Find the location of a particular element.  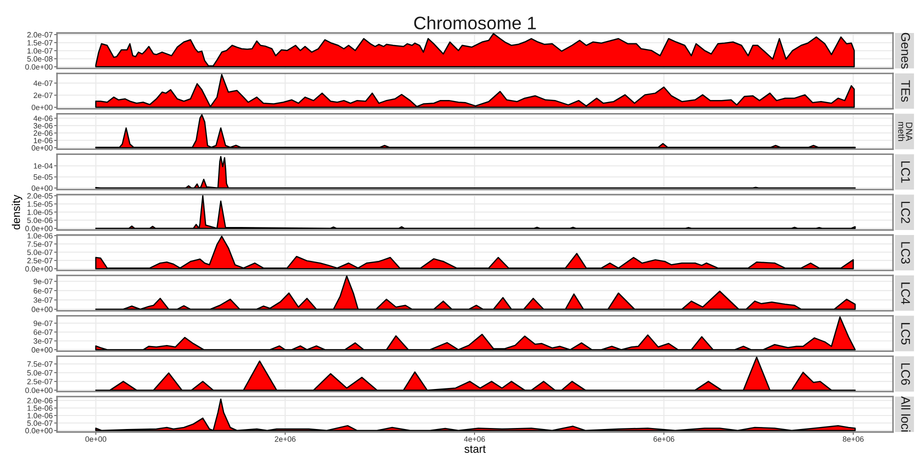

chart-title: Chromosome 1 is located at coordinates (475, 23).